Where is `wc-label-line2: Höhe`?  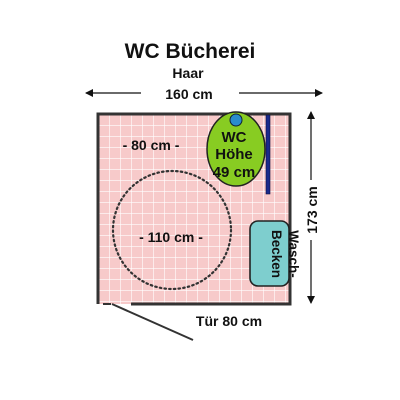
wc-label-line2: Höhe is located at coordinates (234, 154).